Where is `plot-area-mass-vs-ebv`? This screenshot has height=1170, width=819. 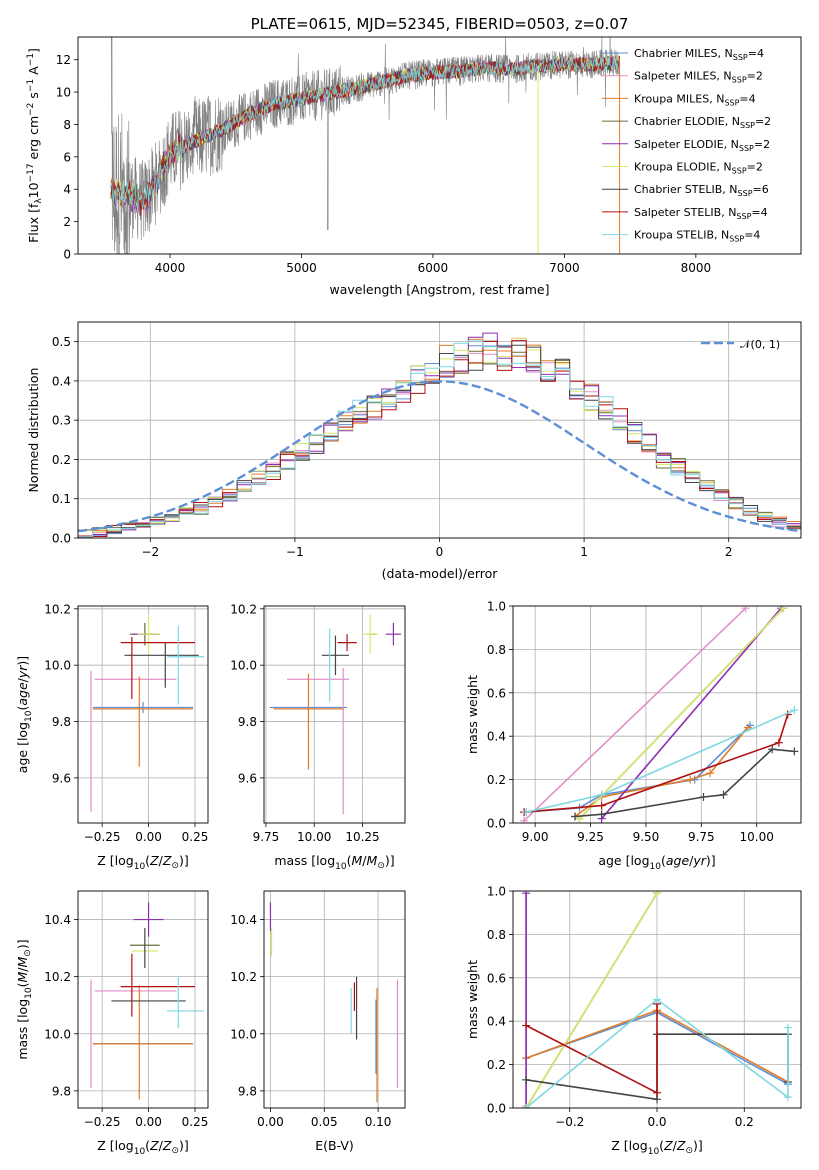 plot-area-mass-vs-ebv is located at coordinates (334, 1002).